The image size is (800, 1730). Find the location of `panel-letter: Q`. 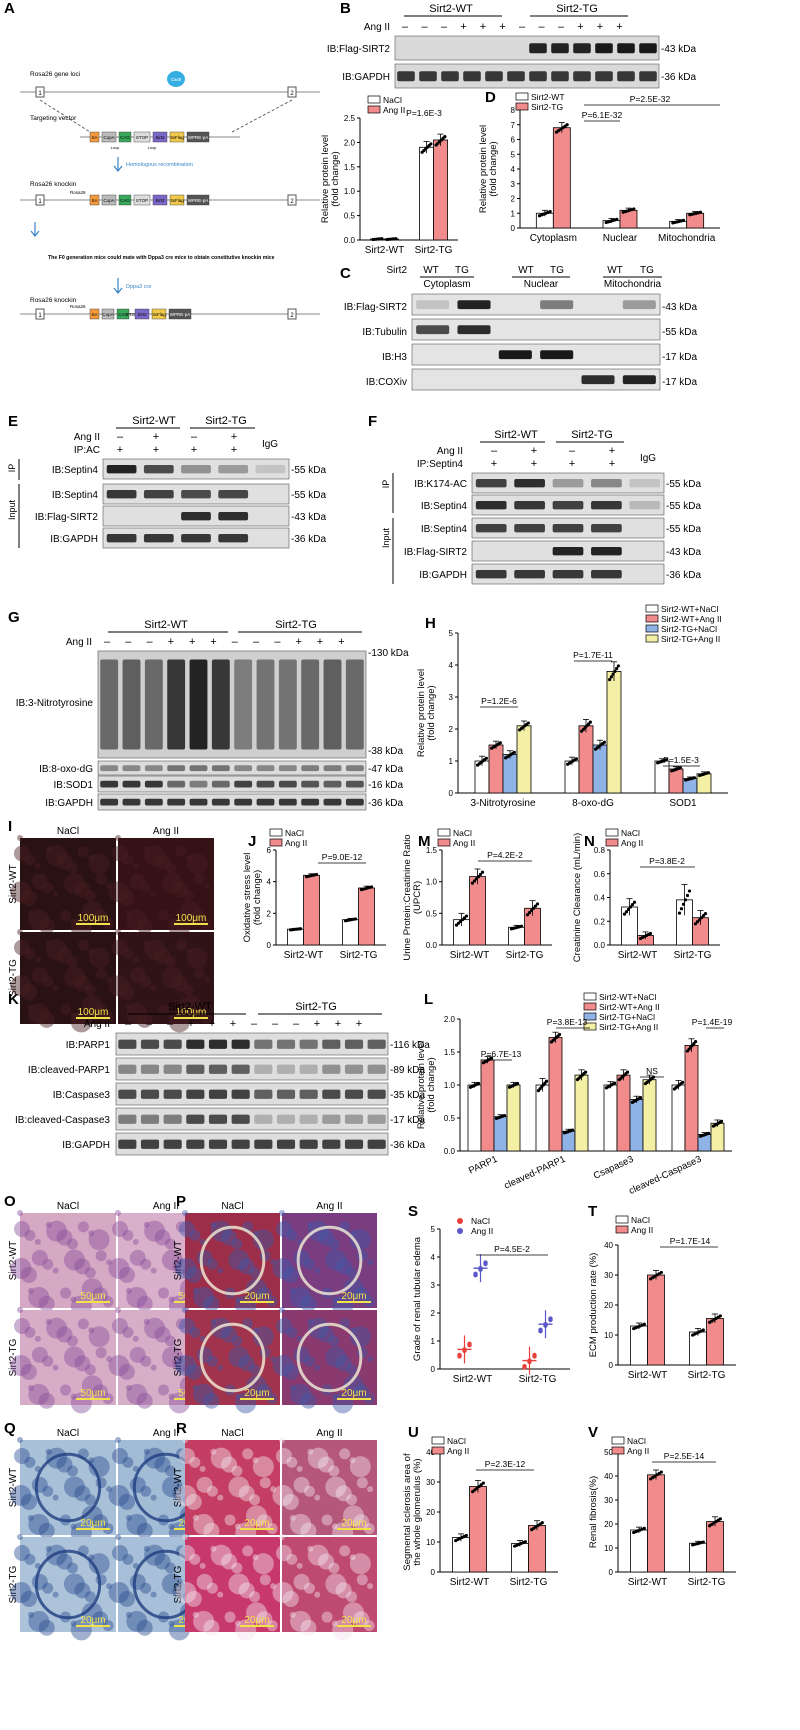

panel-letter: Q is located at coordinates (10, 1428).